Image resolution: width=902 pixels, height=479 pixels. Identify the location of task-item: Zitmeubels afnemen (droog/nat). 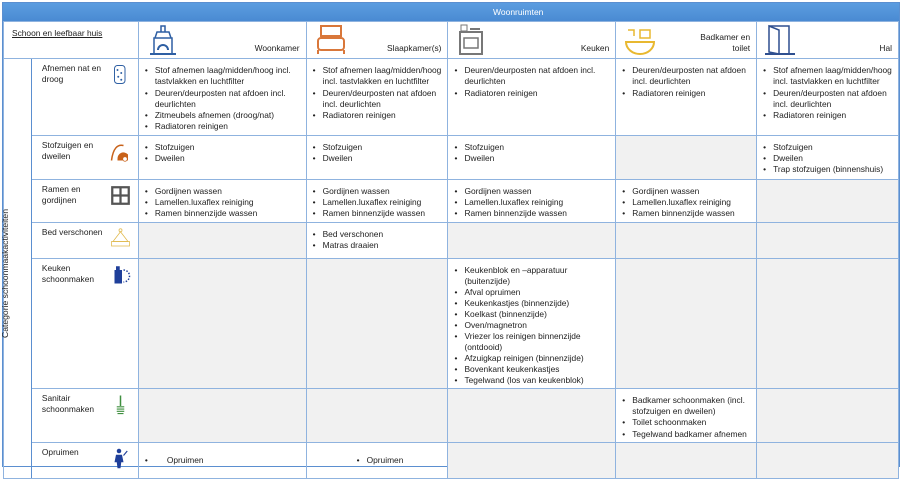
(223, 116).